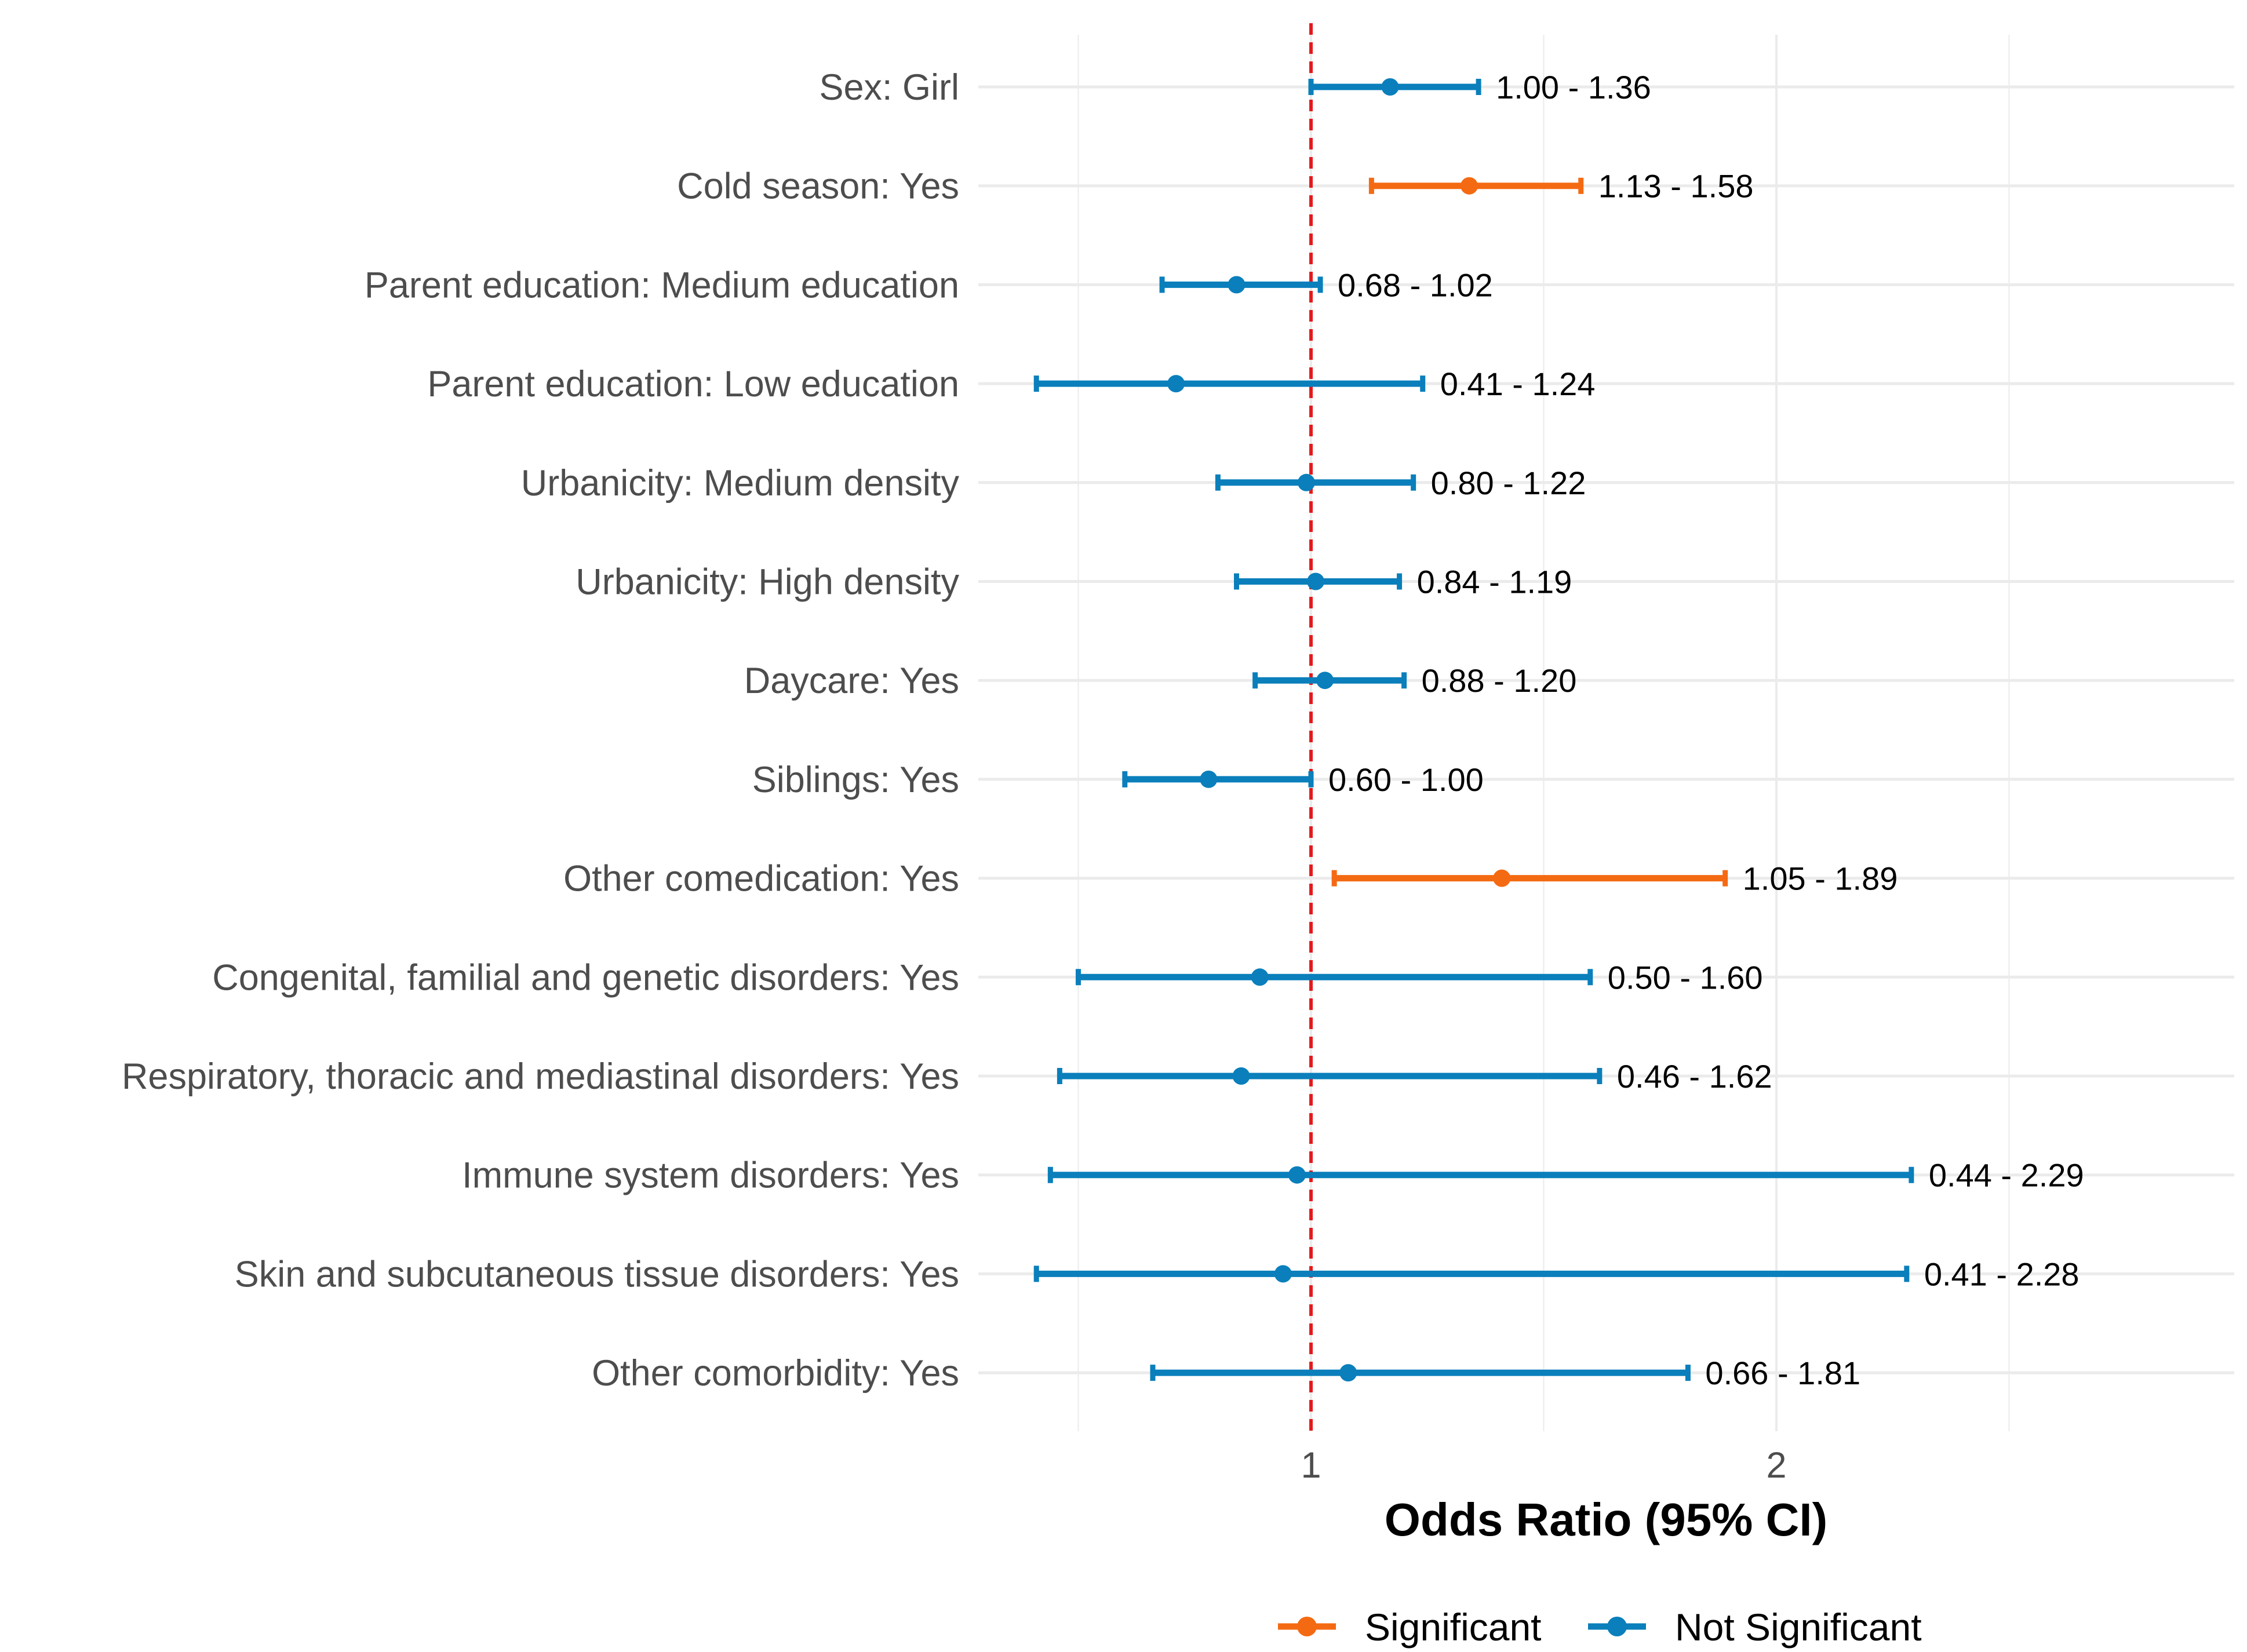 This screenshot has height=1652, width=2247. What do you see at coordinates (1782, 1373) in the screenshot?
I see `ci-label: 0.66 - 1.81` at bounding box center [1782, 1373].